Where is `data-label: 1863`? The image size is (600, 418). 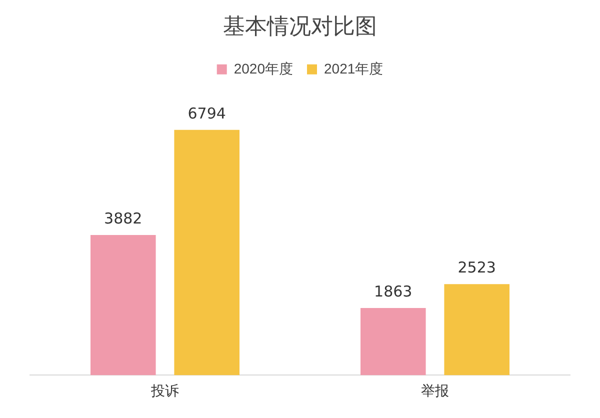 data-label: 1863 is located at coordinates (393, 291).